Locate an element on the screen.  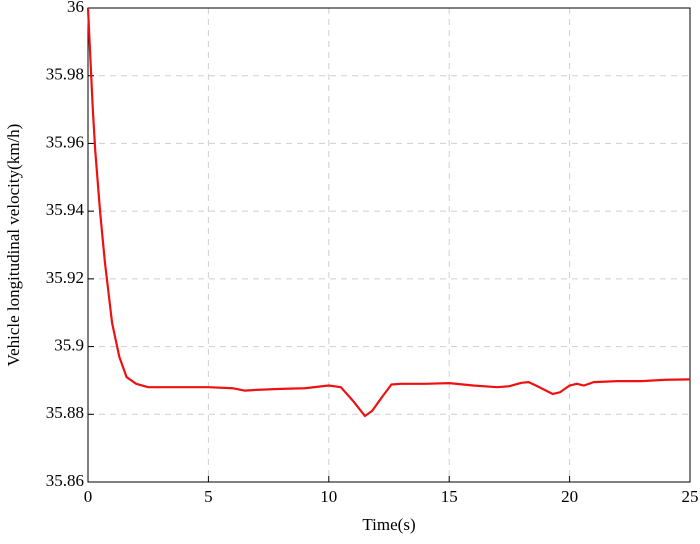
x-axis-label: Time(s) is located at coordinates (388, 524).